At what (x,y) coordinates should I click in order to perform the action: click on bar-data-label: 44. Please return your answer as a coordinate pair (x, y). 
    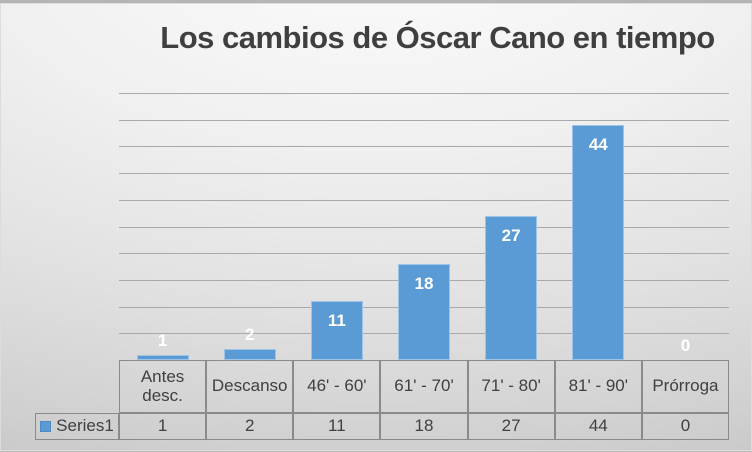
    Looking at the image, I should click on (598, 145).